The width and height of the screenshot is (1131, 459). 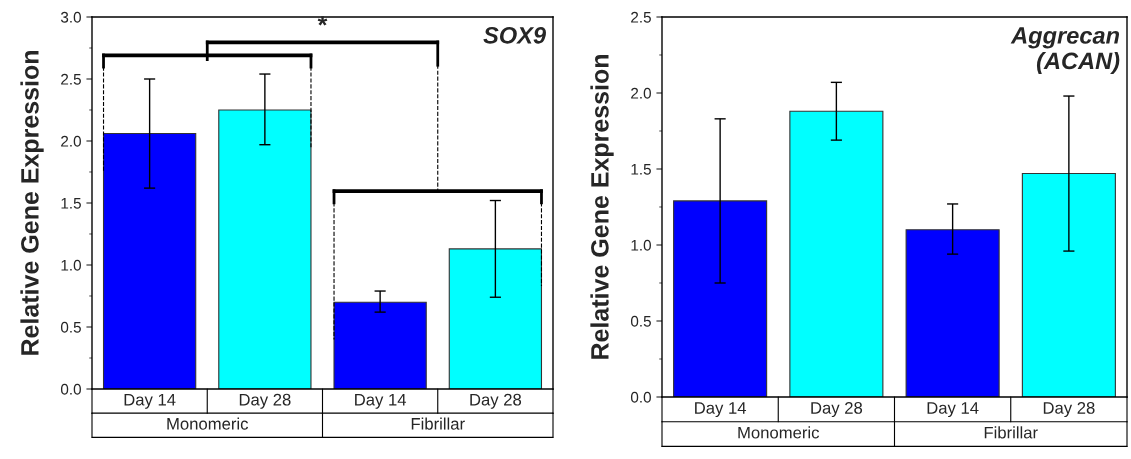 I want to click on y-tick-label: 3.0, so click(x=70, y=17).